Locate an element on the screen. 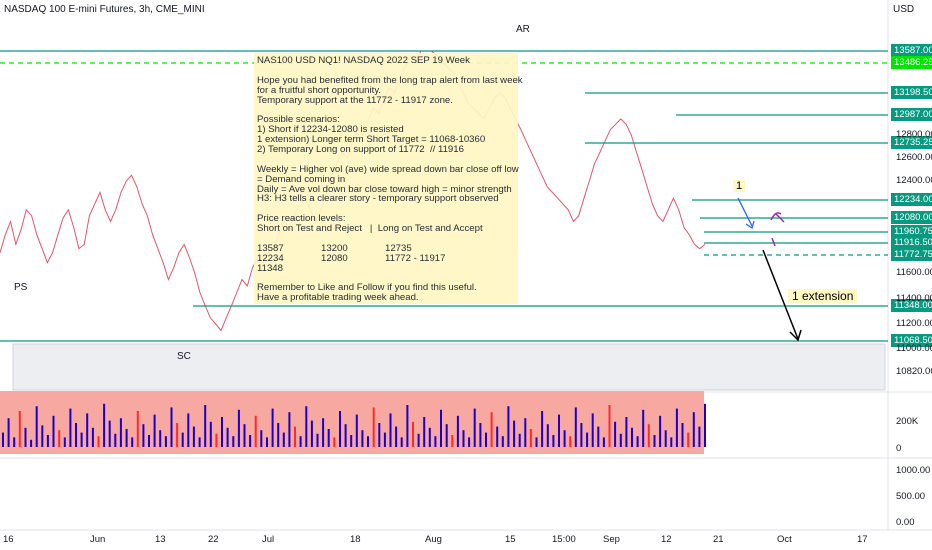 The height and width of the screenshot is (550, 932). price-tick-label: 11200.00 is located at coordinates (914, 323).